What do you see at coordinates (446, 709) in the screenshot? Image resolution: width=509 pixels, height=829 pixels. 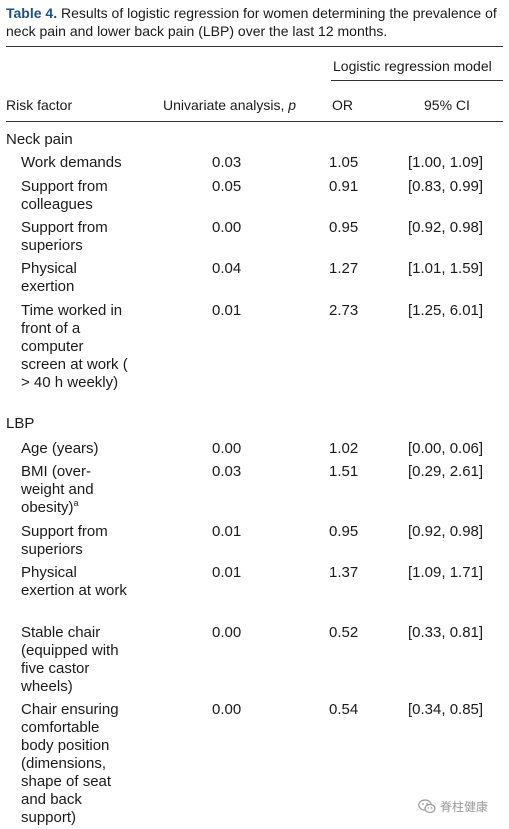 I see `confidence-interval: [0.34, 0.85]` at bounding box center [446, 709].